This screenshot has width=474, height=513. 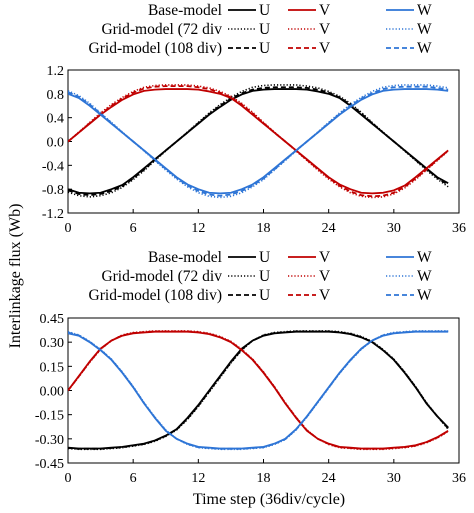 What do you see at coordinates (53, 190) in the screenshot?
I see `y-tick-label: -0.8` at bounding box center [53, 190].